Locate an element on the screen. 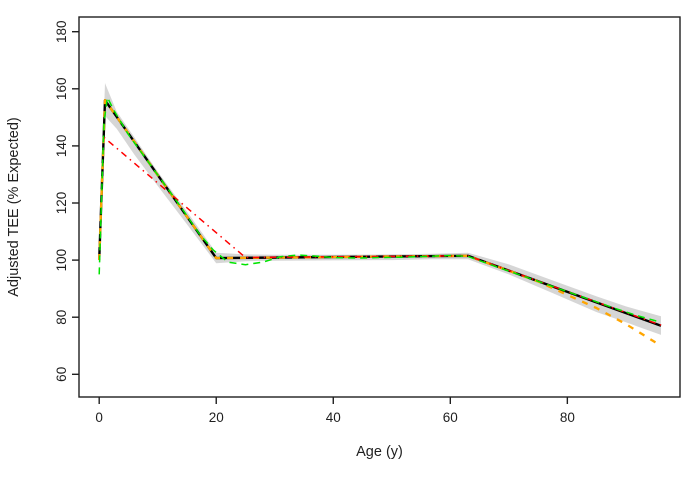  x-axis-title: Age (y) is located at coordinates (379, 452).